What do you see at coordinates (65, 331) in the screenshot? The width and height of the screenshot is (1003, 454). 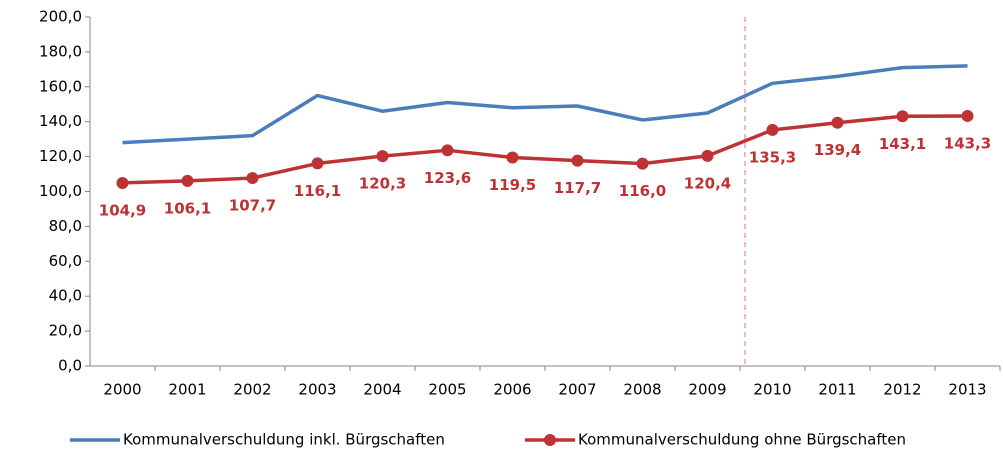 I see `y-tick-label: 20,0` at bounding box center [65, 331].